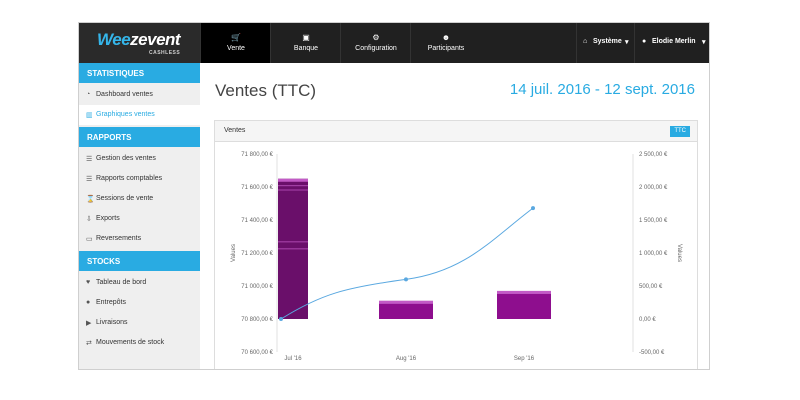 This screenshot has height=400, width=800. Describe the element at coordinates (306, 37) in the screenshot. I see `bank-card-icon: ▣` at that location.